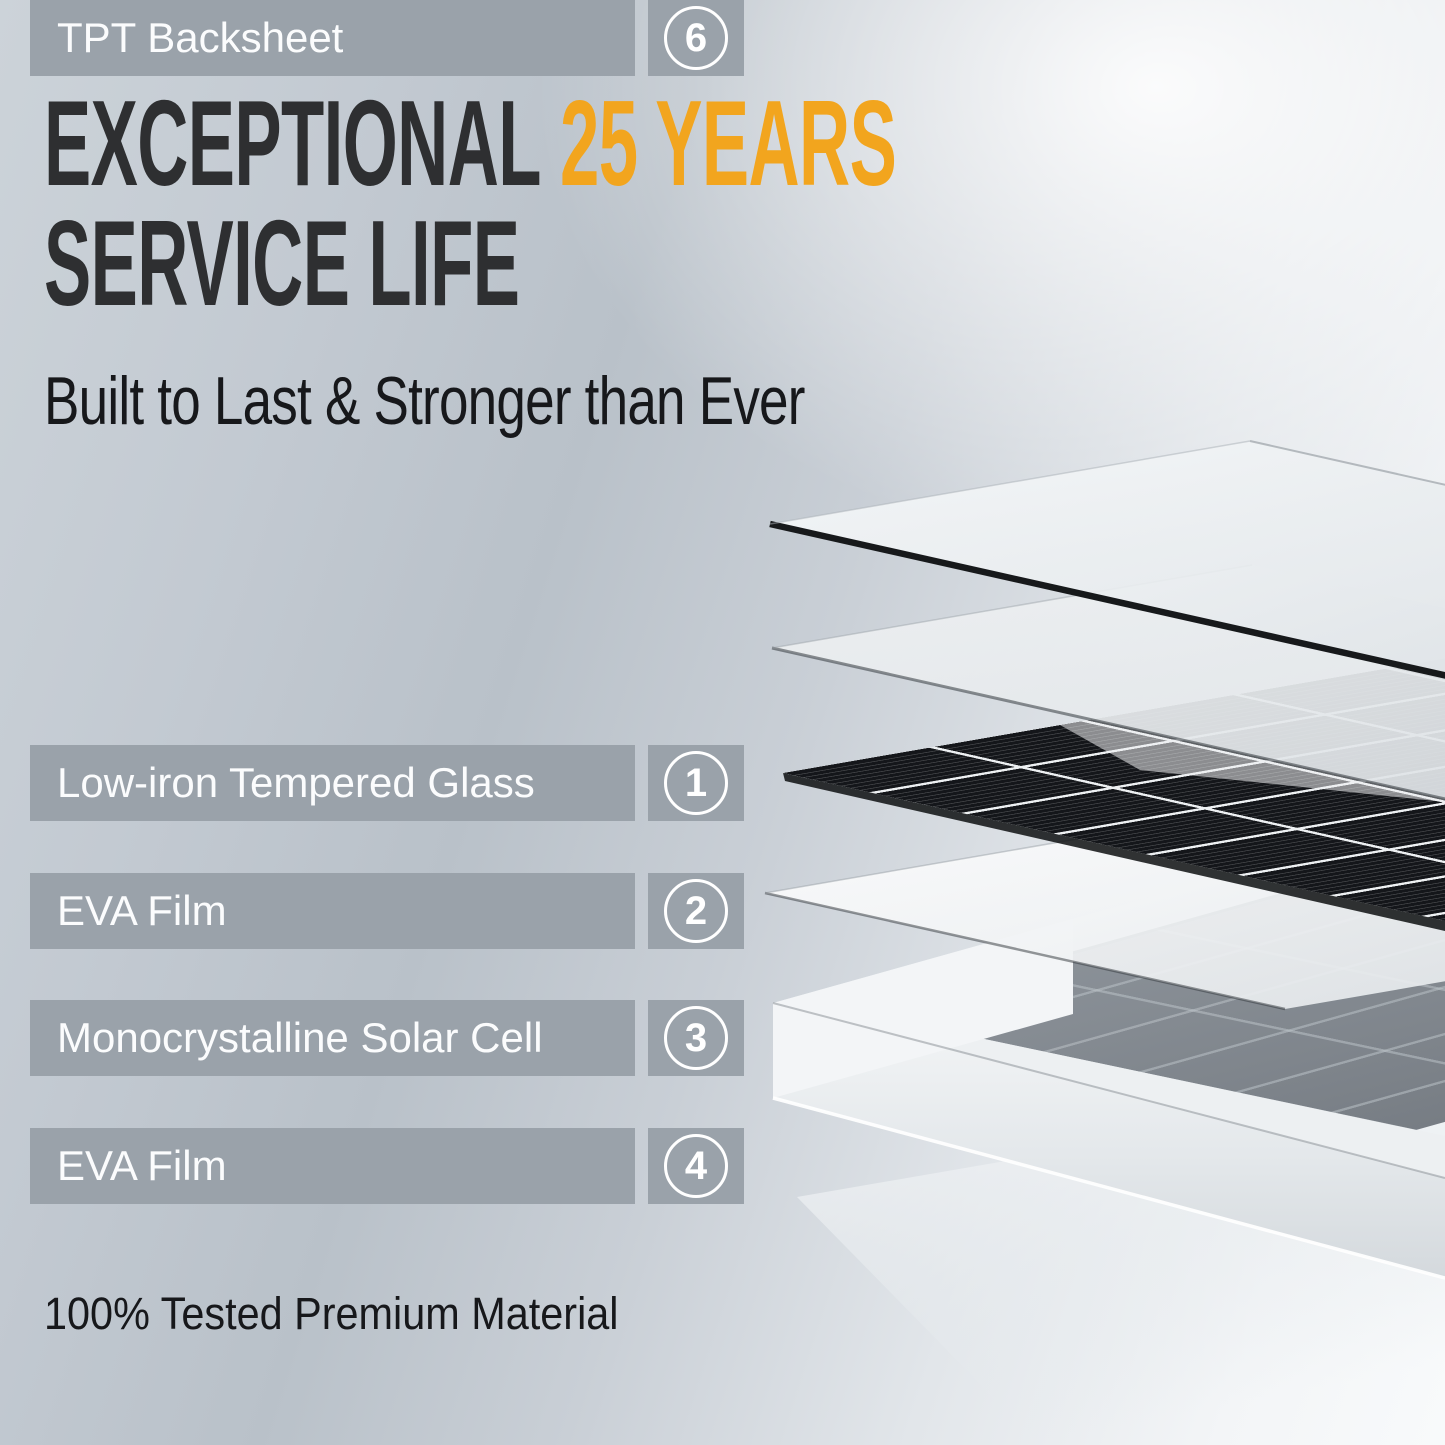 The image size is (1445, 1445). I want to click on circled-number-4: 4, so click(696, 1166).